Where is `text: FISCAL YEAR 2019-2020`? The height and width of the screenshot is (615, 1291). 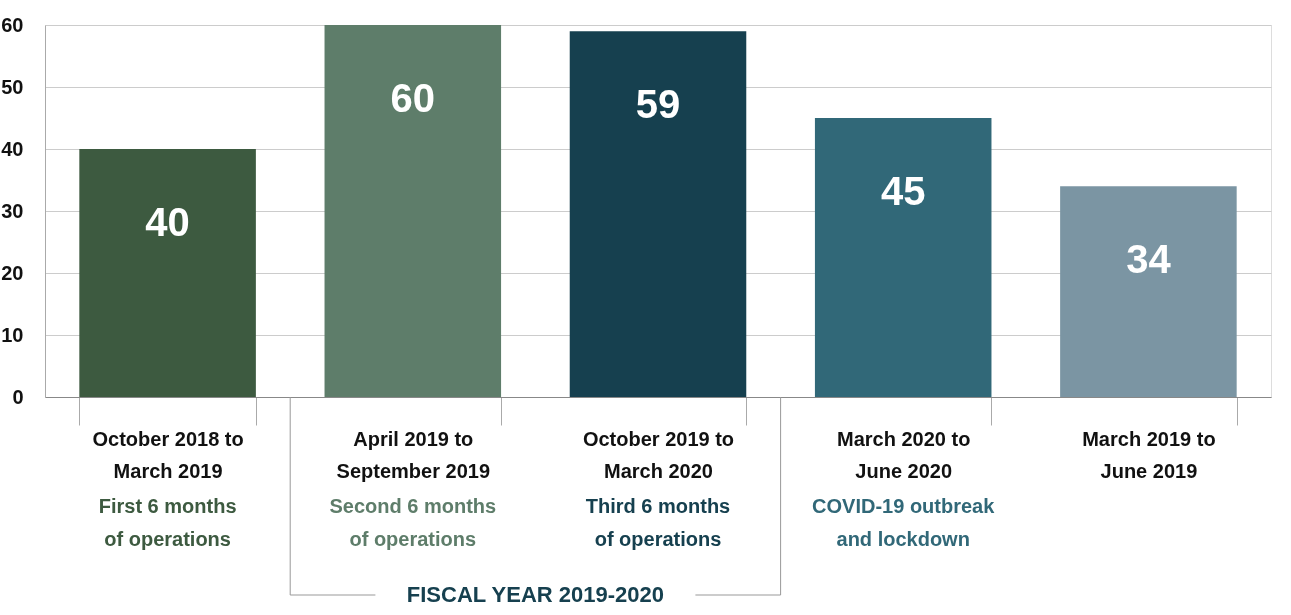 text: FISCAL YEAR 2019-2020 is located at coordinates (535, 594).